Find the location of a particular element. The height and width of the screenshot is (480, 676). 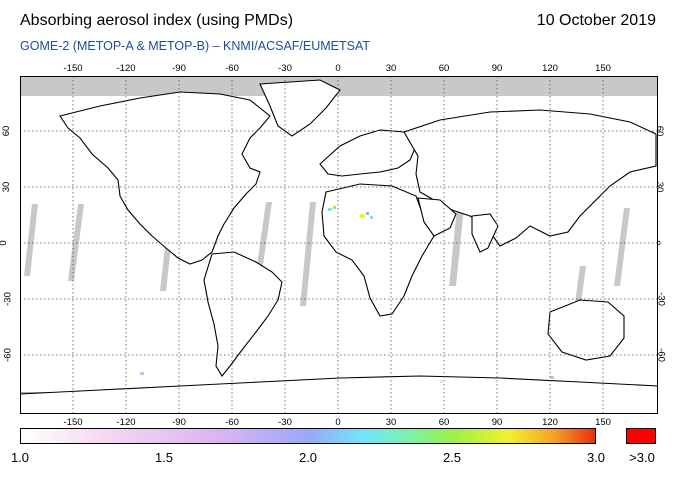

australia-outline is located at coordinates (586, 330).